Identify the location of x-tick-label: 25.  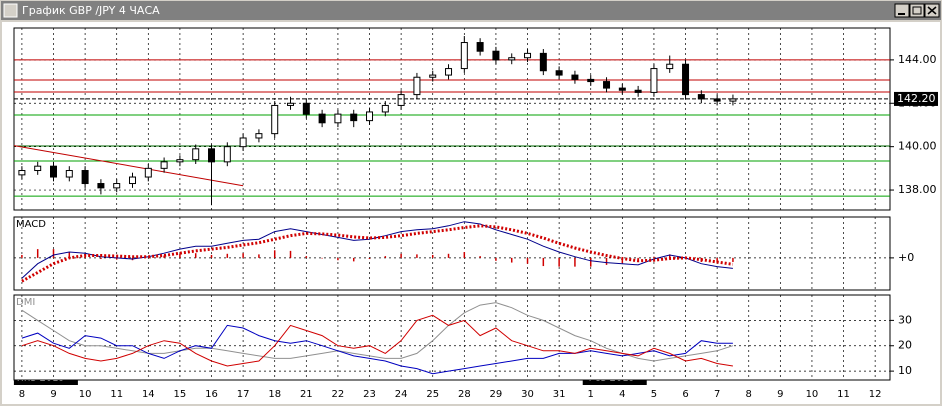
(432, 394).